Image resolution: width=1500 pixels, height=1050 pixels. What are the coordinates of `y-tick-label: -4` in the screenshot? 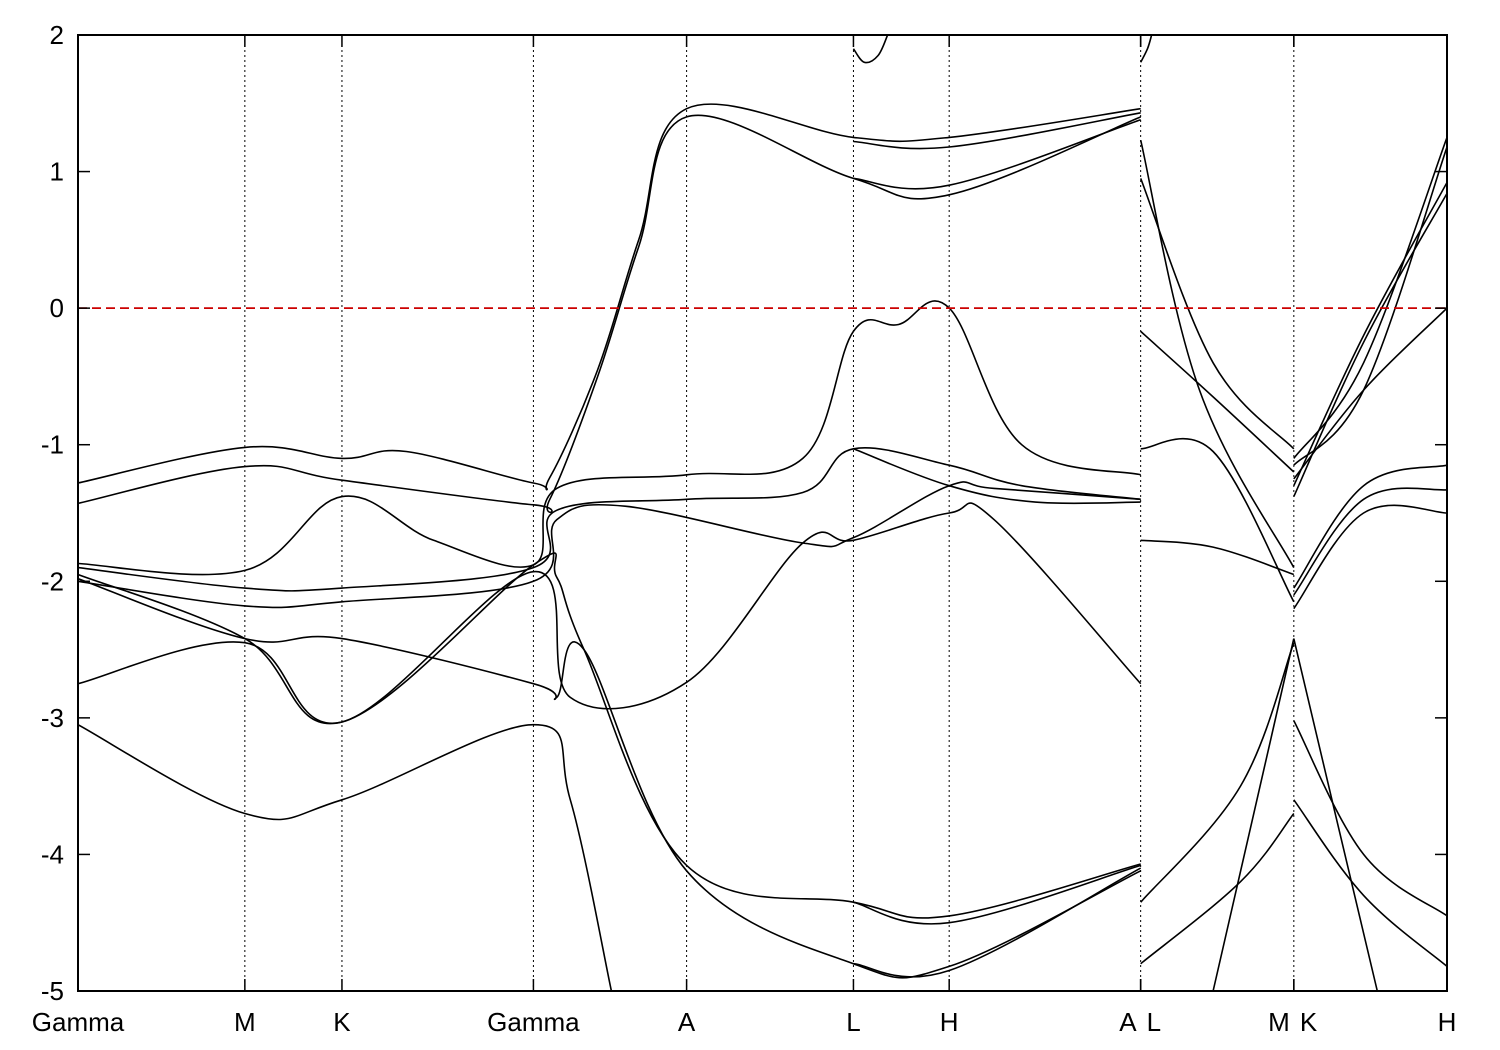 It's located at (52, 854).